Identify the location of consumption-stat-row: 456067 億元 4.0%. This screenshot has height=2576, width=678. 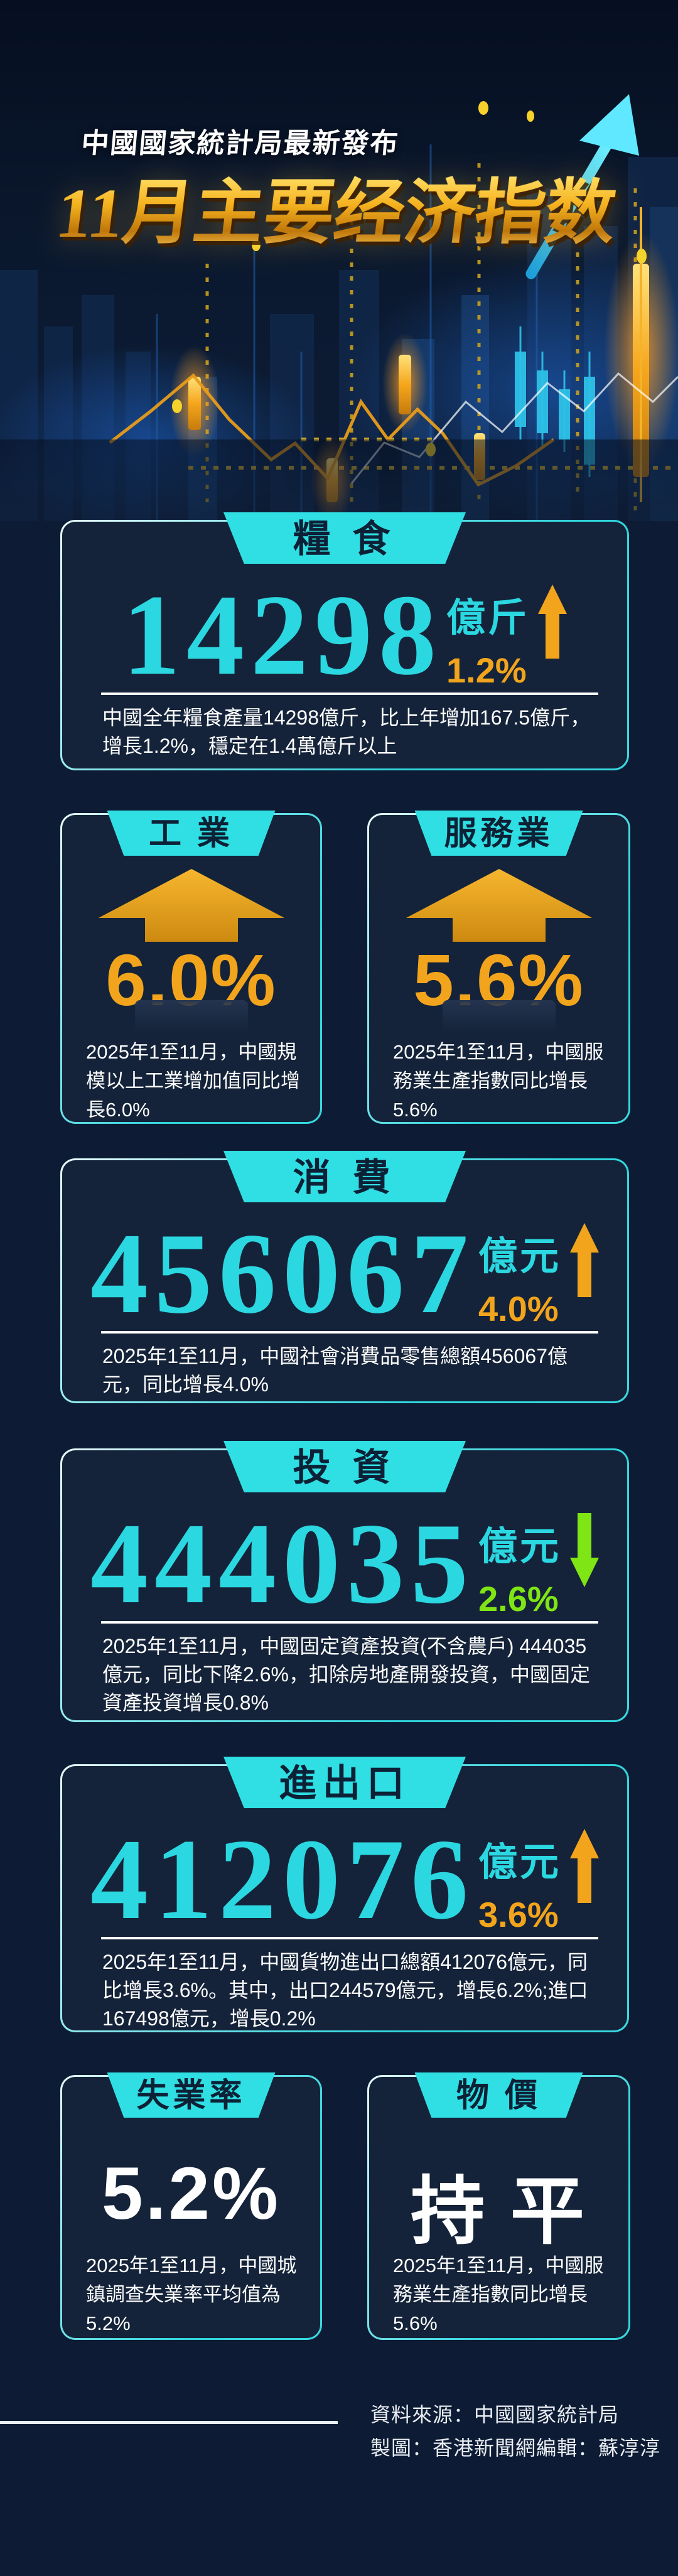
(345, 1273).